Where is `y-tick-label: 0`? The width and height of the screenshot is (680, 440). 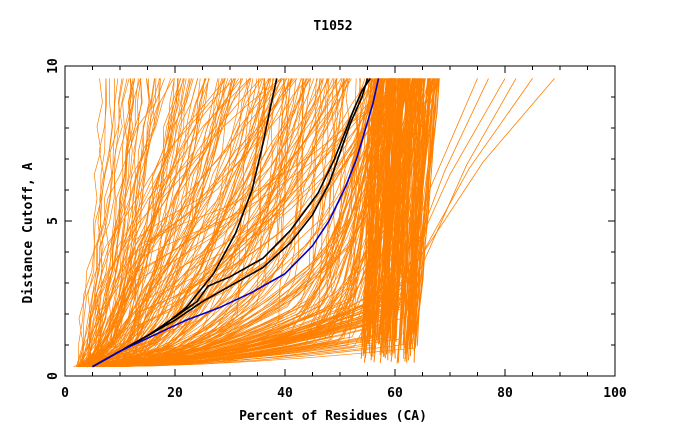 y-tick-label: 0 is located at coordinates (53, 376).